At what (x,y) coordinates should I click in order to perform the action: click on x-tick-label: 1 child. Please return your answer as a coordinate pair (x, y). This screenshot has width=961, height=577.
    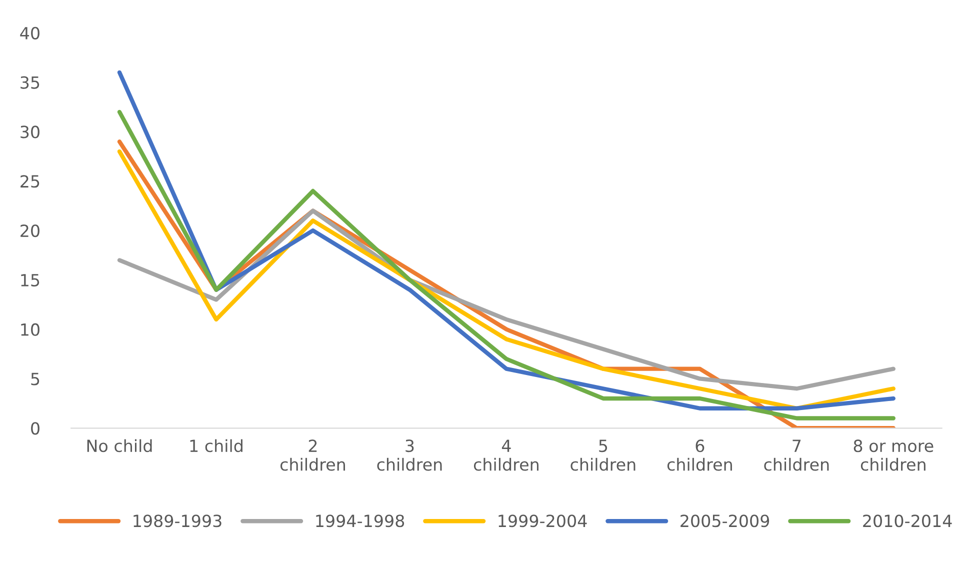
    Looking at the image, I should click on (216, 445).